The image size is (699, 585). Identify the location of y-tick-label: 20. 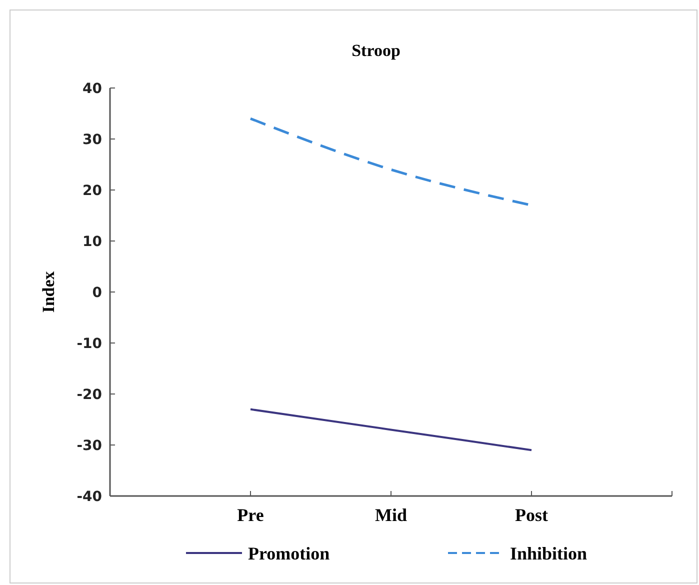
(92, 190).